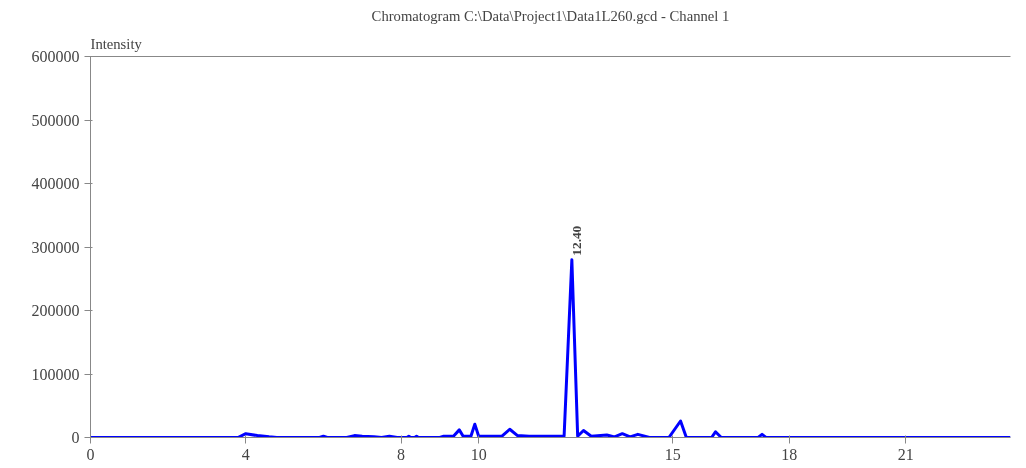  I want to click on x-tick-label: 4, so click(245, 454).